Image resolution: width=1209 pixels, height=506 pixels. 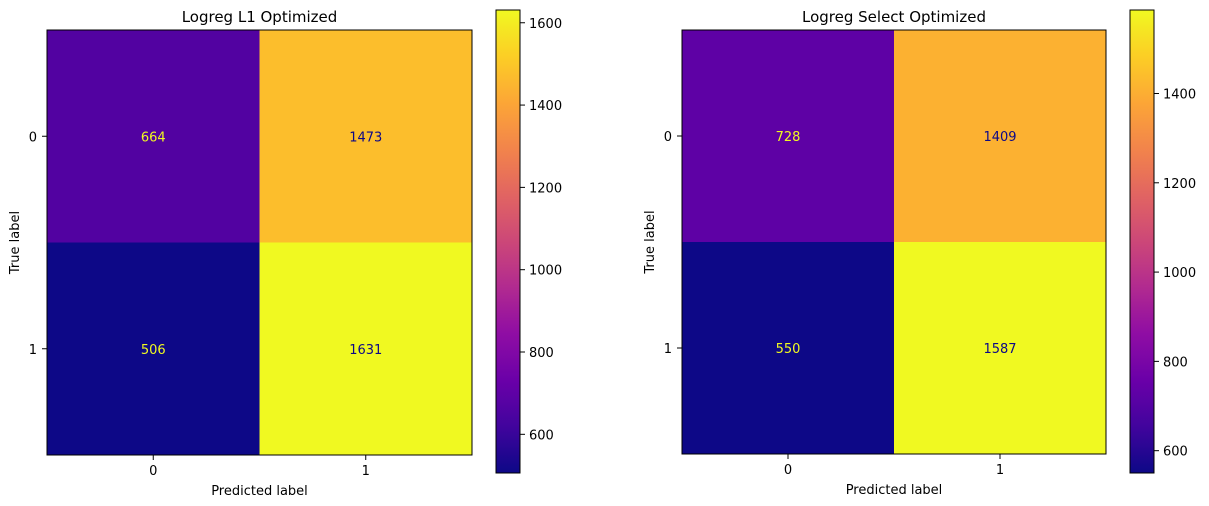 I want to click on cell-value: 506, so click(x=153, y=350).